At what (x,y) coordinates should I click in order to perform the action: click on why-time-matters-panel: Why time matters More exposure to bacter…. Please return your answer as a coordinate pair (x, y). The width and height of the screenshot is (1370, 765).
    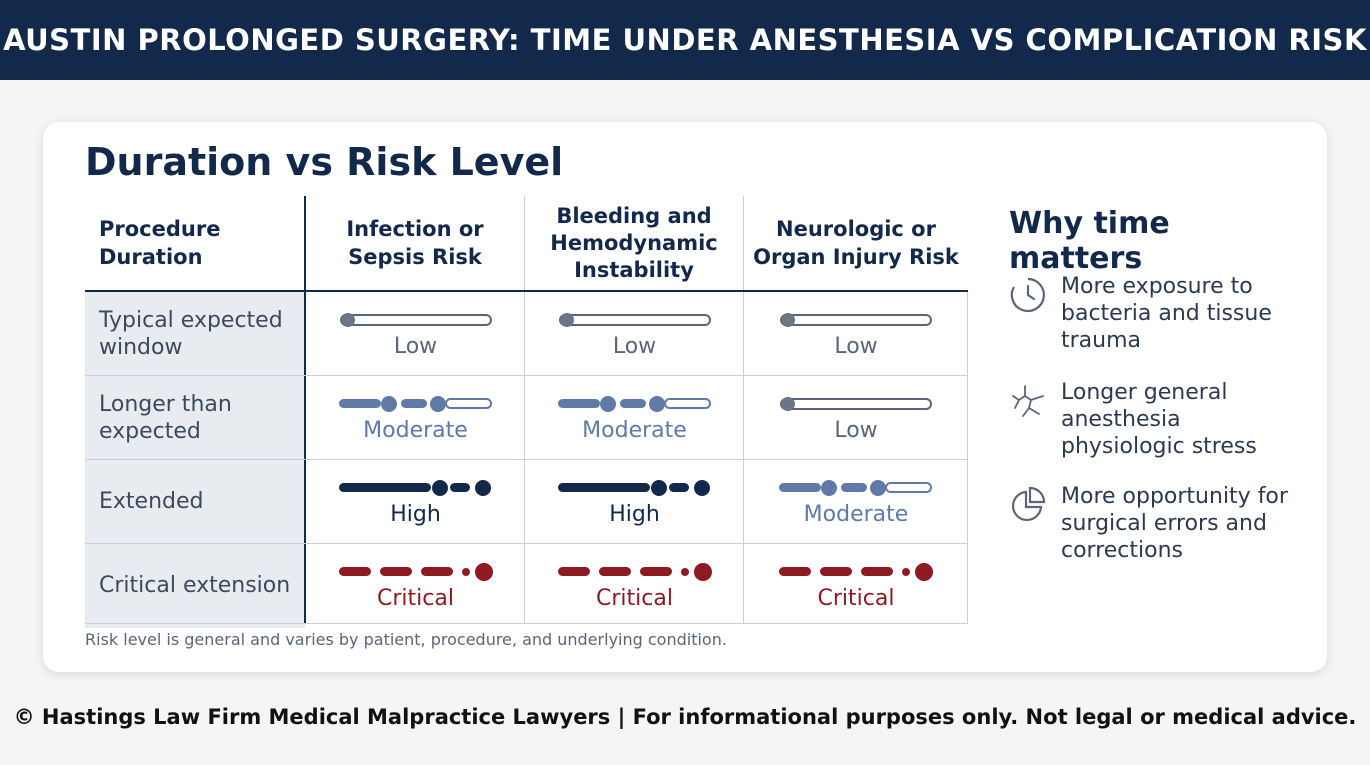
    Looking at the image, I should click on (1159, 384).